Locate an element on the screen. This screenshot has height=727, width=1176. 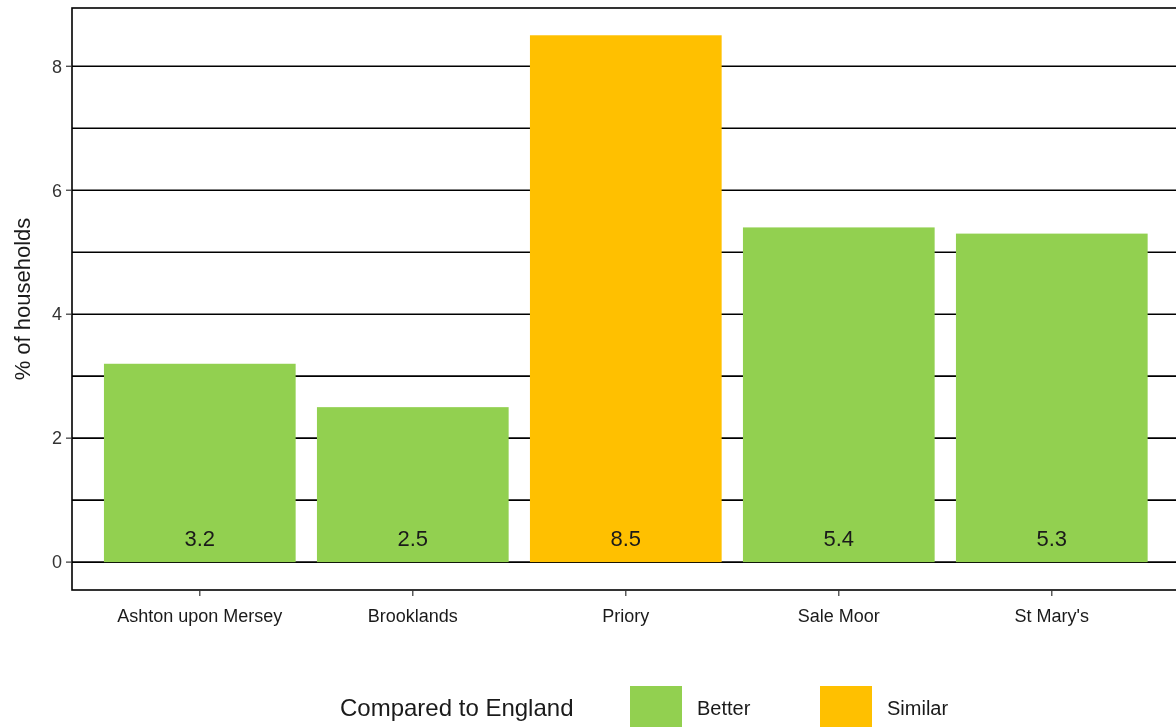
y-tick-label: 2 is located at coordinates (56, 438).